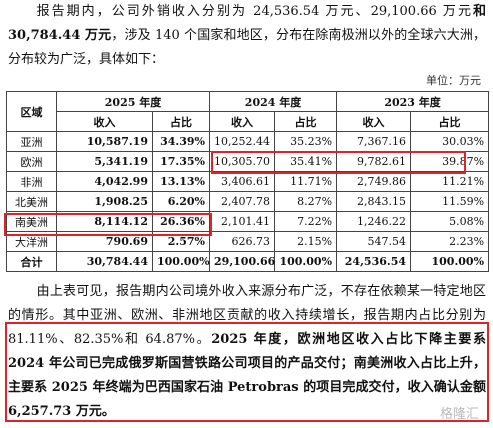 The width and height of the screenshot is (493, 428). What do you see at coordinates (181, 141) in the screenshot?
I see `cell: 34.39%` at bounding box center [181, 141].